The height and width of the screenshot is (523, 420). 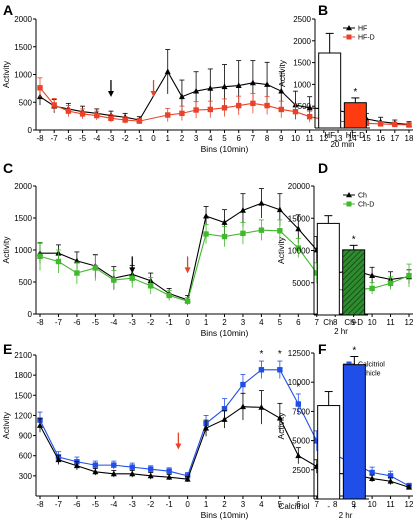 I want to click on x-tick-label: 15, so click(x=366, y=138).